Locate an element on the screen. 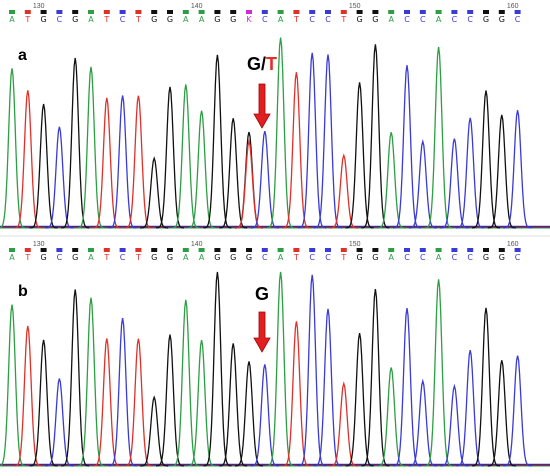  position-number: 140 is located at coordinates (197, 6).